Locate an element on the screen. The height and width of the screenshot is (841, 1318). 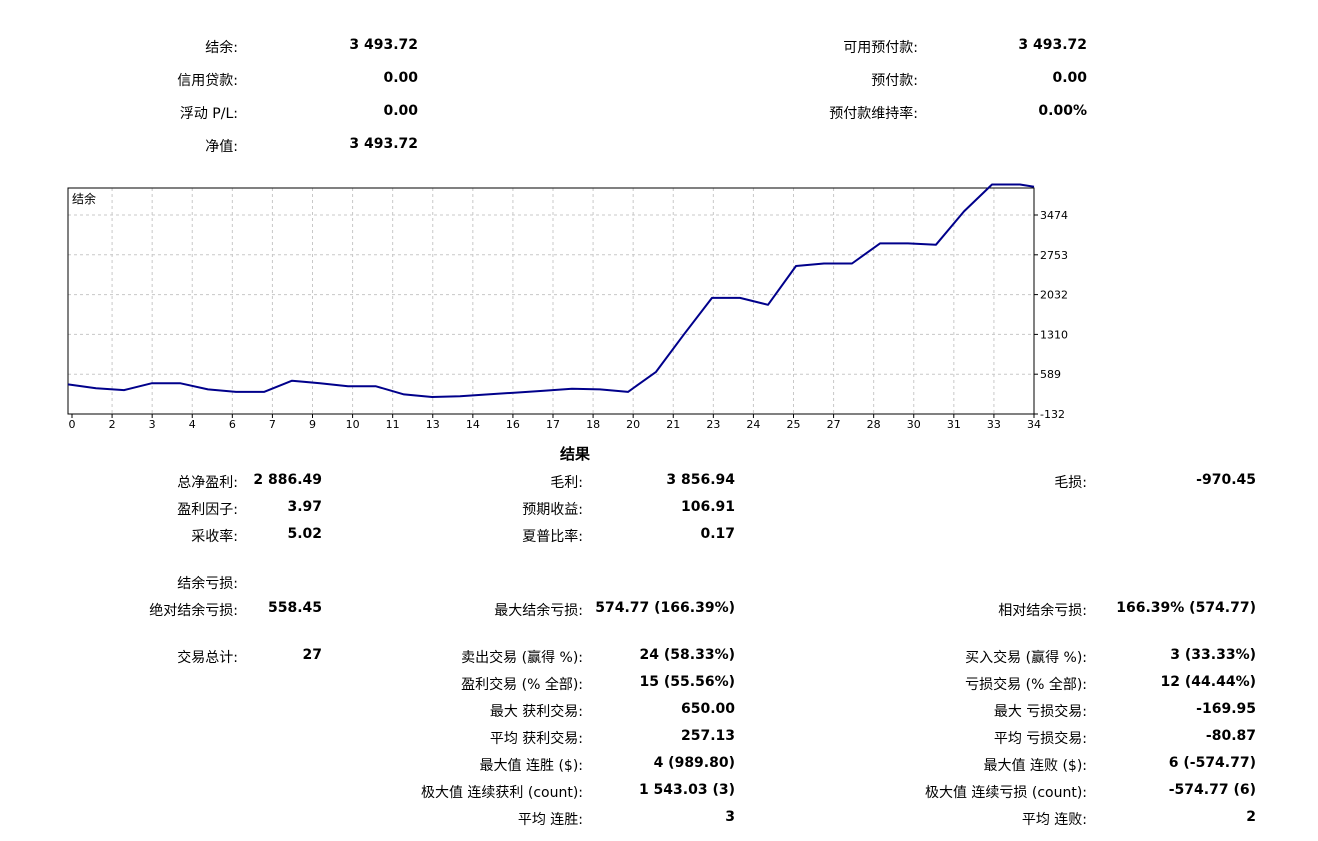
x-tick-label: 17 is located at coordinates (553, 424).